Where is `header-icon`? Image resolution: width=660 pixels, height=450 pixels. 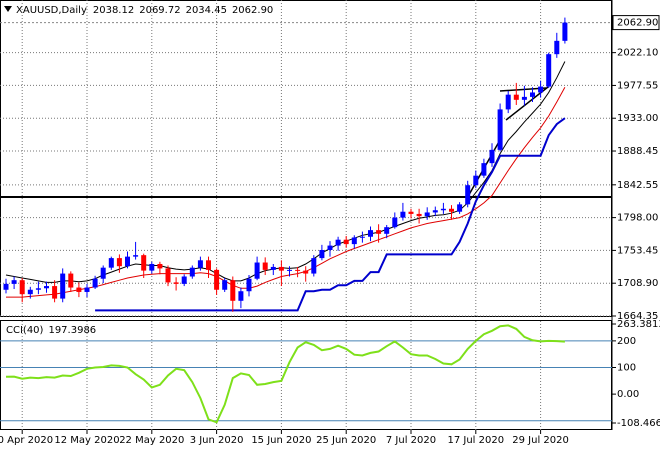
header-icon is located at coordinates (8, 9).